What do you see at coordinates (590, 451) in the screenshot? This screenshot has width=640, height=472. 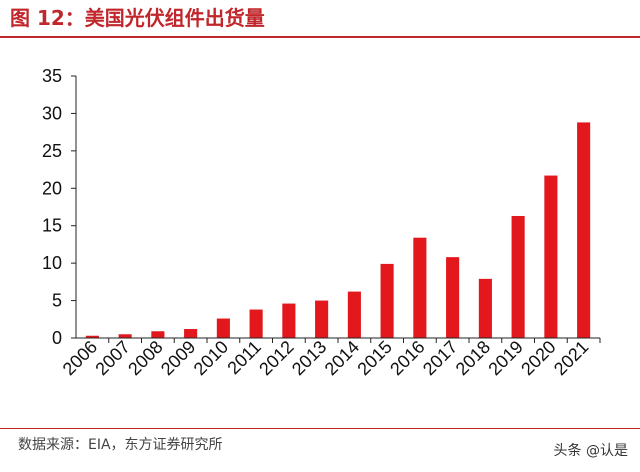 I see `watermark: 头条 @认是` at bounding box center [590, 451].